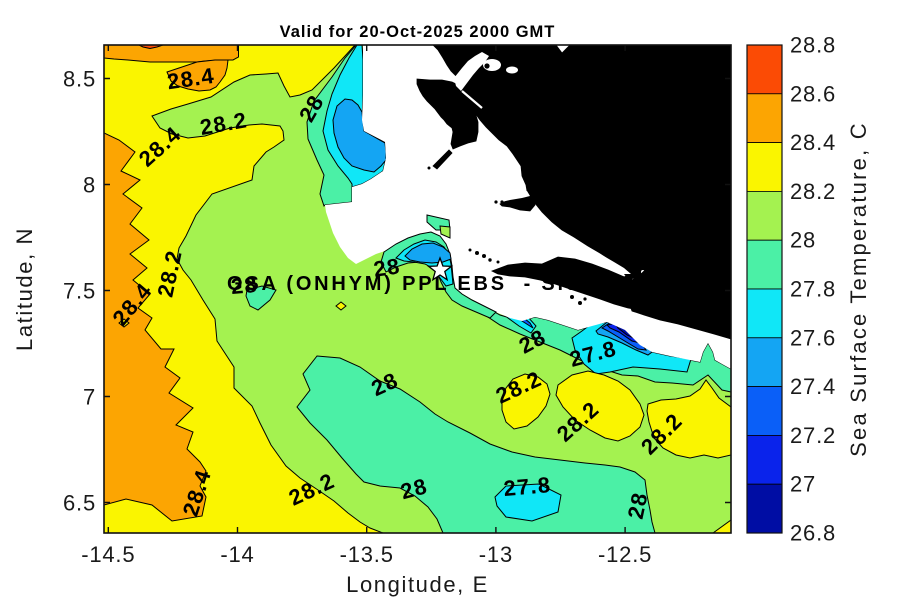 This screenshot has height=600, width=900. I want to click on svg-text: -14.5, so click(108, 554).